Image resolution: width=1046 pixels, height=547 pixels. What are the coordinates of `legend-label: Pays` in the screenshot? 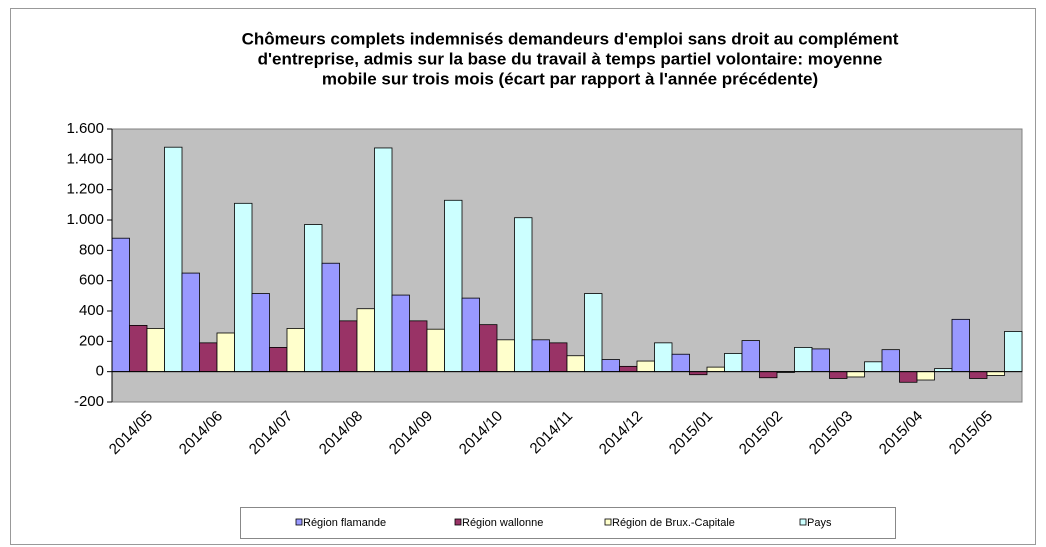 It's located at (819, 523).